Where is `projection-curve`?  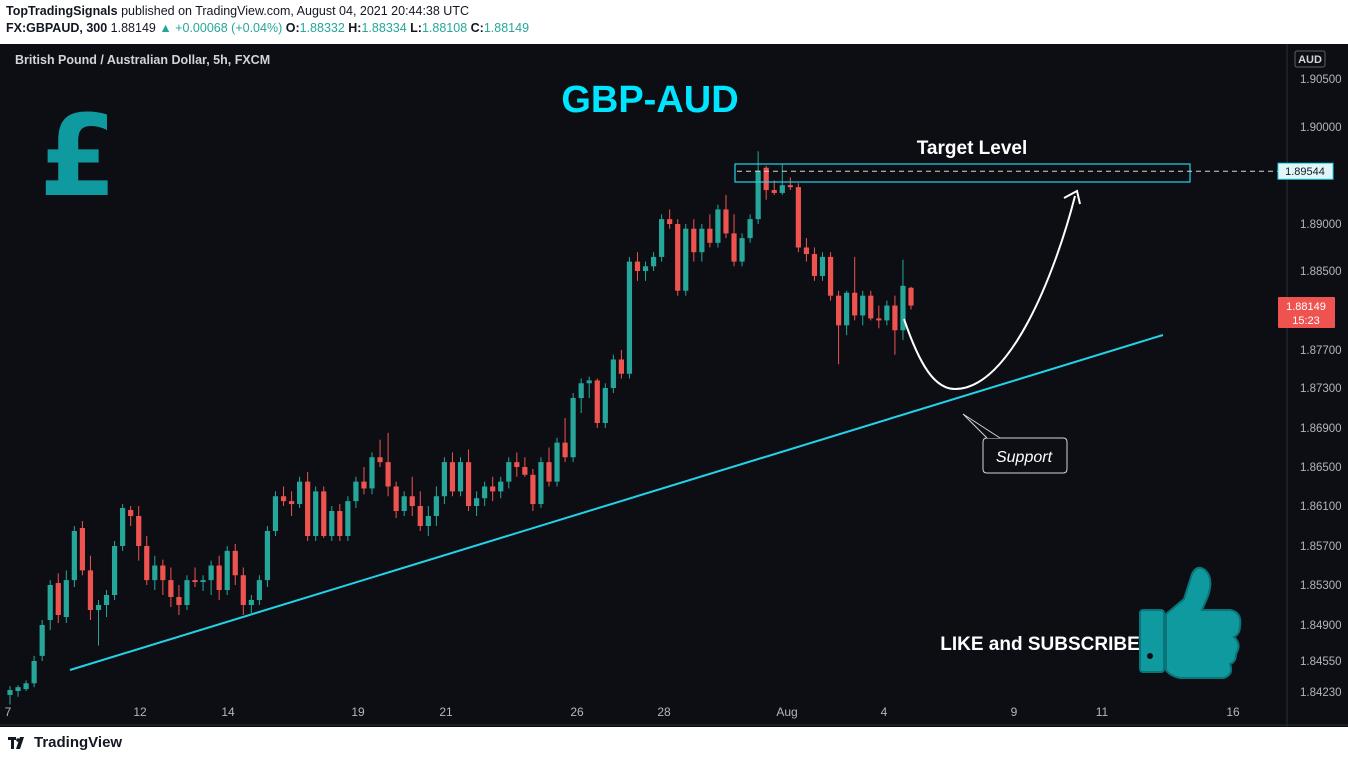 projection-curve is located at coordinates (989, 293).